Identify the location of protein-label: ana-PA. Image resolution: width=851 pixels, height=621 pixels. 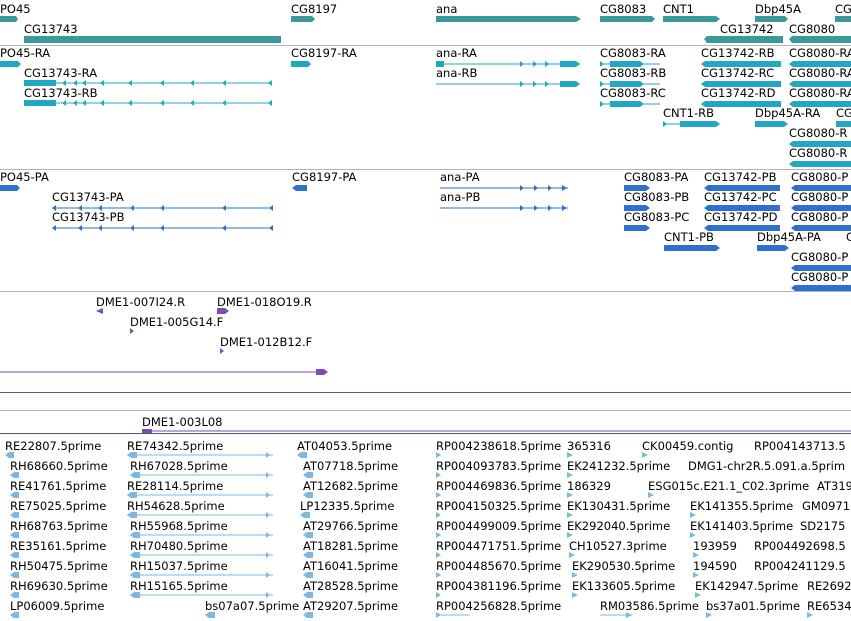
(460, 177).